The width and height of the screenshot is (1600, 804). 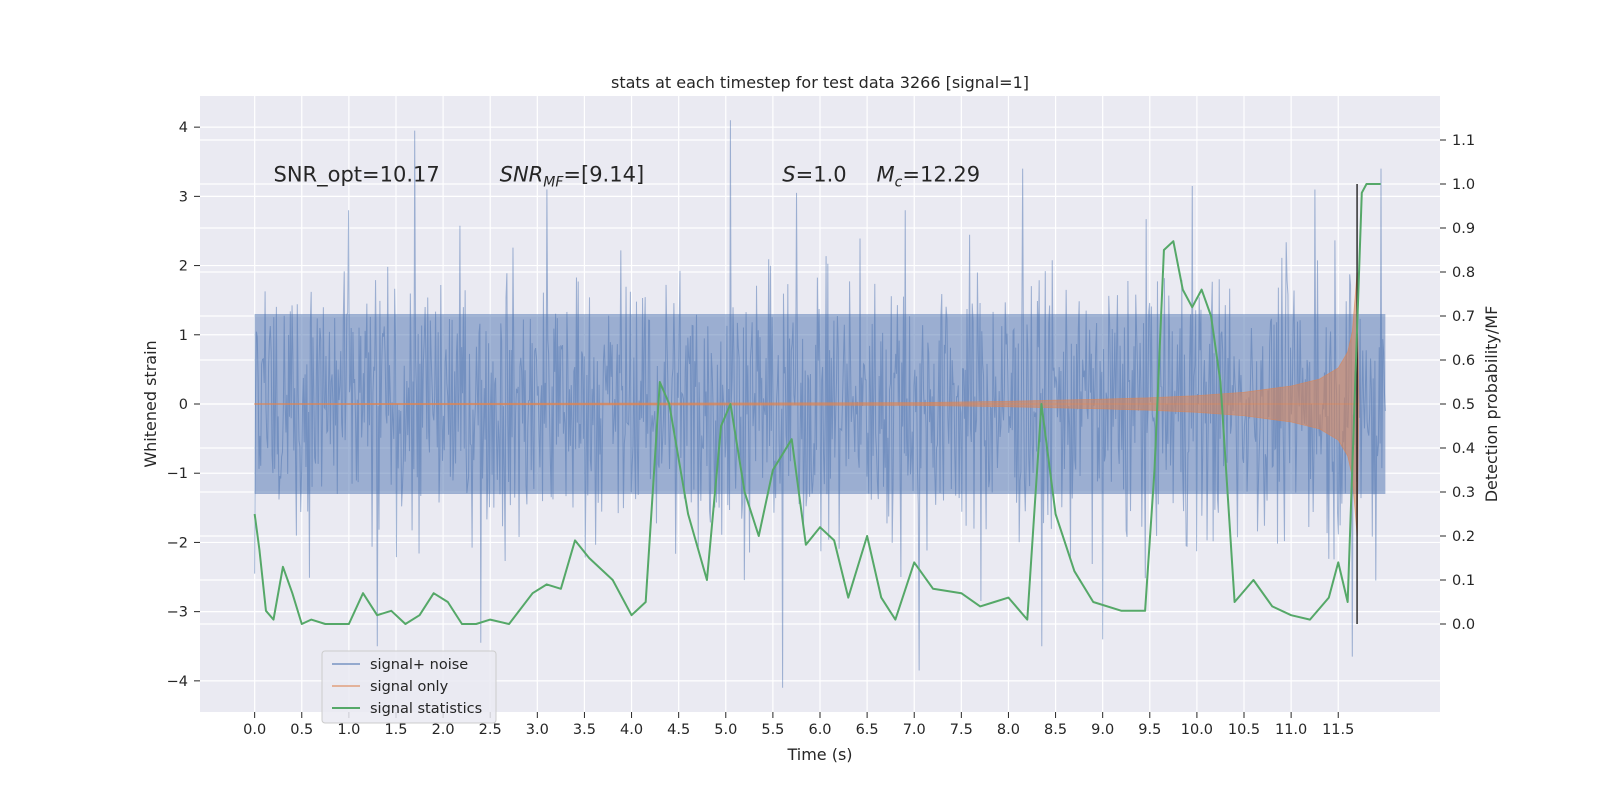 I want to click on right-y-tick-label: 0.5, so click(x=1463, y=405).